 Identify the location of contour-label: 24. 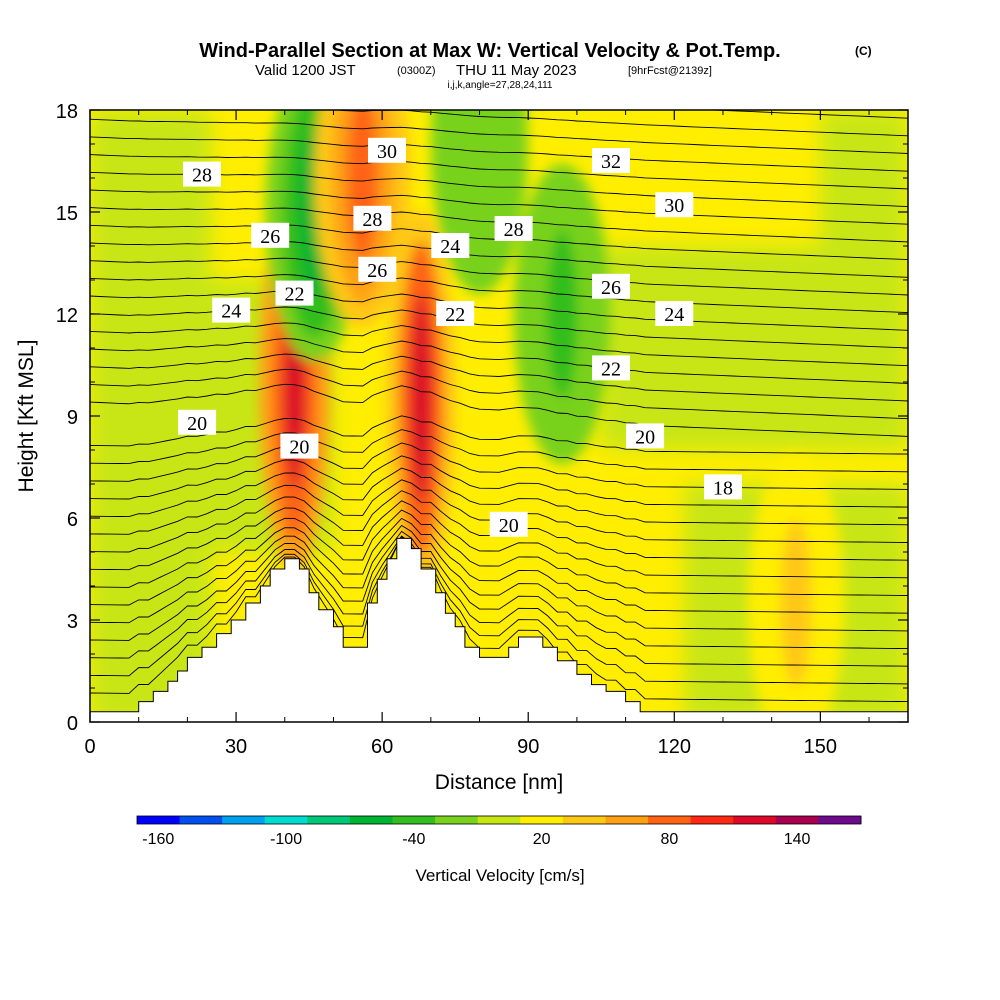
(231, 310).